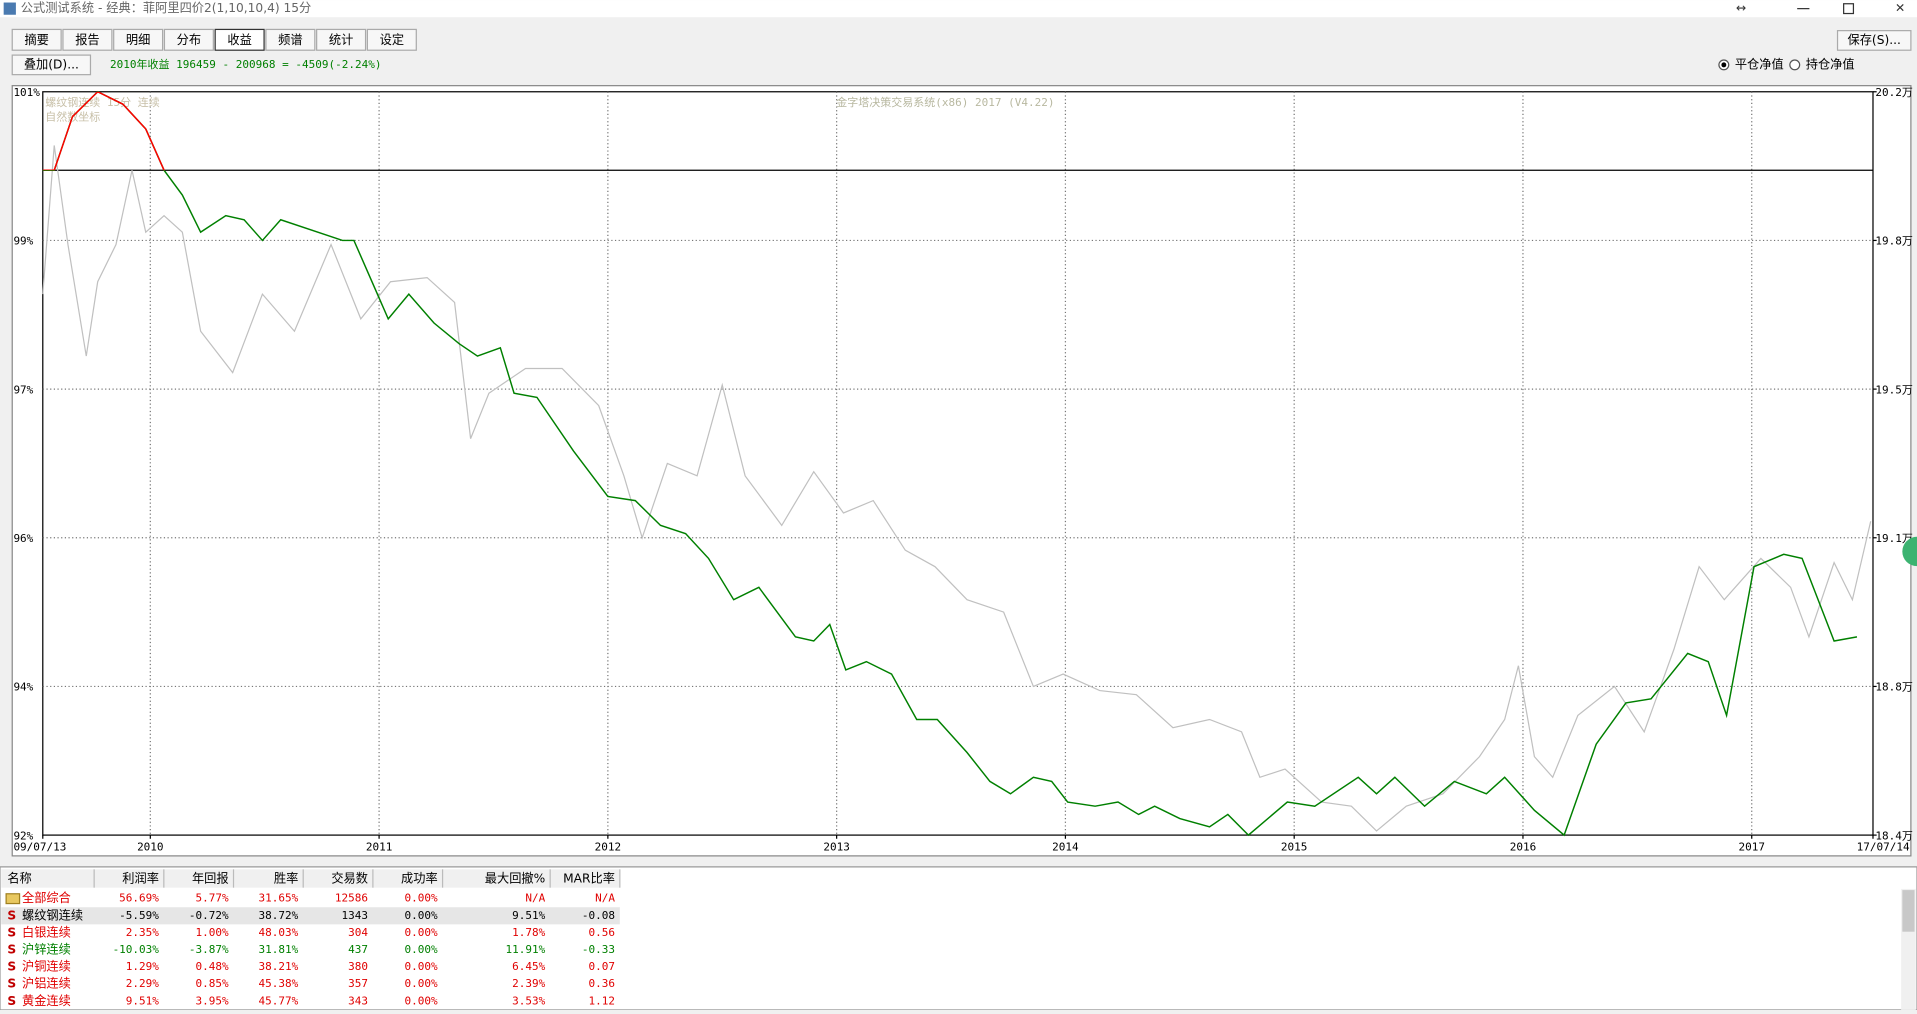 The height and width of the screenshot is (1014, 1917). Describe the element at coordinates (601, 983) in the screenshot. I see `table-cell: 0.36` at that location.